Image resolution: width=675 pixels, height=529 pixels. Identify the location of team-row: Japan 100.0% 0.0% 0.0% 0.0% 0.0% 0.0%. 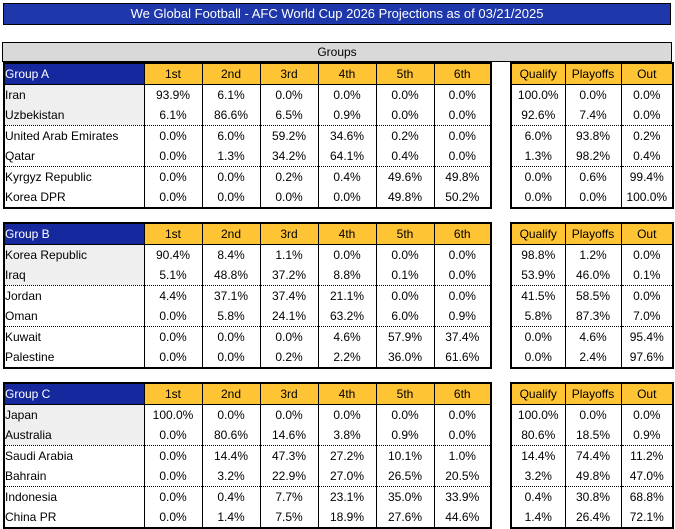
(247, 414).